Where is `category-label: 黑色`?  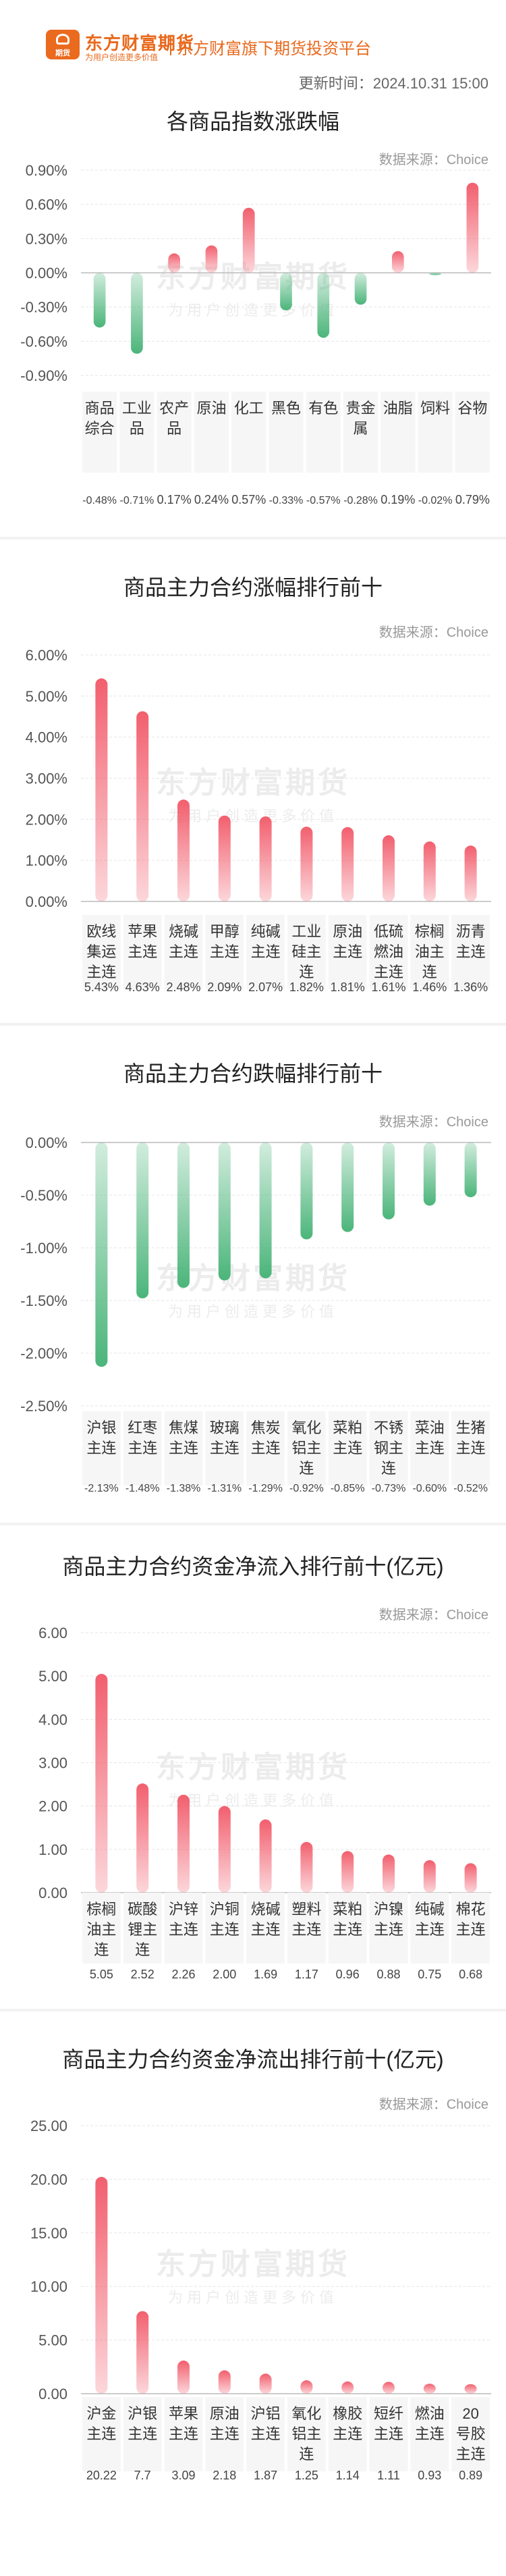 category-label: 黑色 is located at coordinates (286, 408).